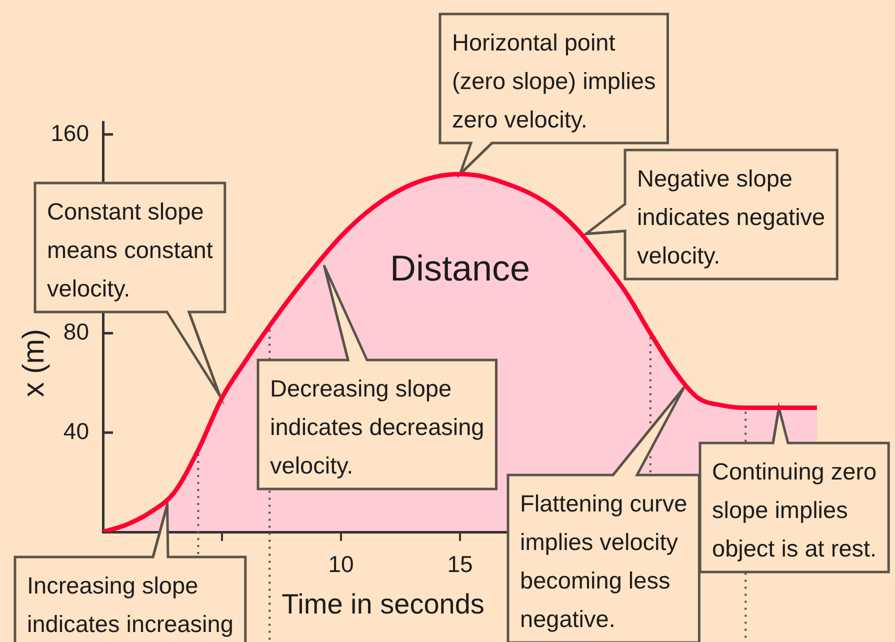  I want to click on annotation: Decreasing slope indicates decreasing velocity., so click(377, 426).